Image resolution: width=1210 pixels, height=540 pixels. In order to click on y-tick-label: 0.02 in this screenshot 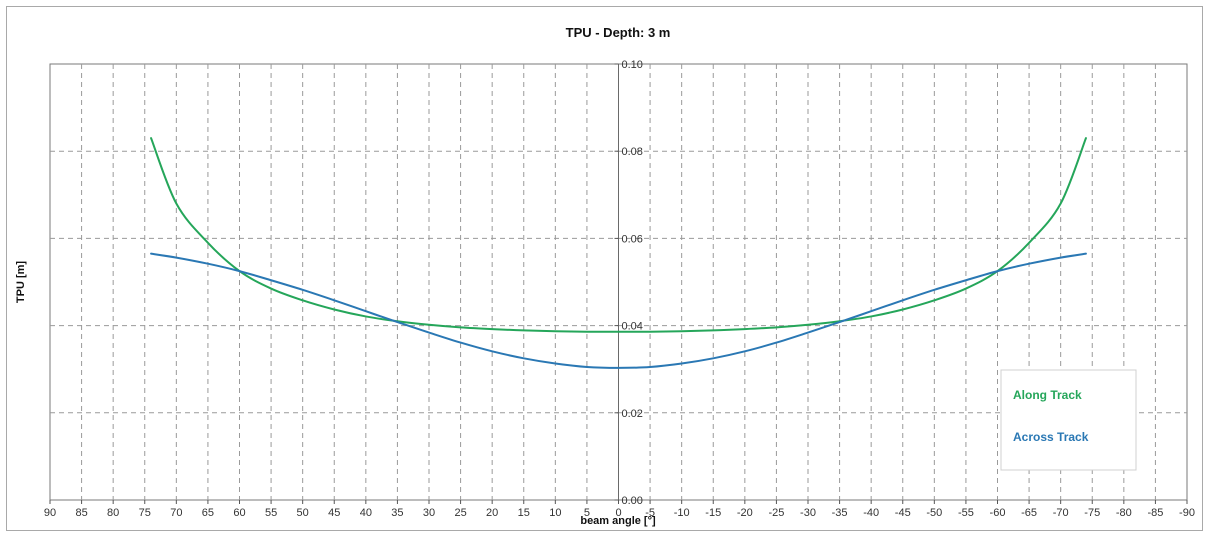, I will do `click(632, 414)`.